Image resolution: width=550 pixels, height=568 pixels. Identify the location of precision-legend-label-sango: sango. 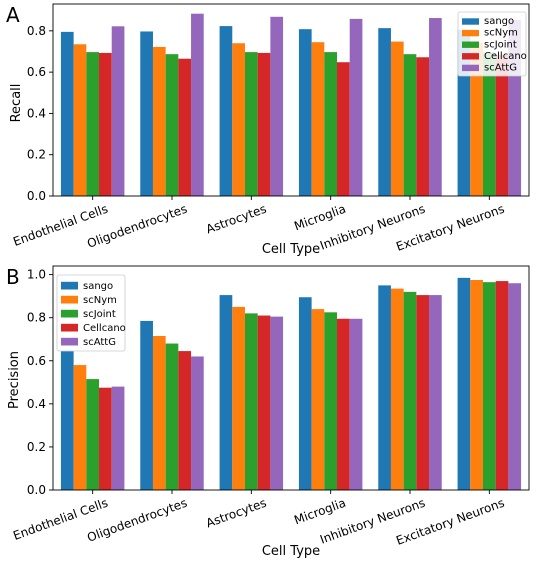
(98, 286).